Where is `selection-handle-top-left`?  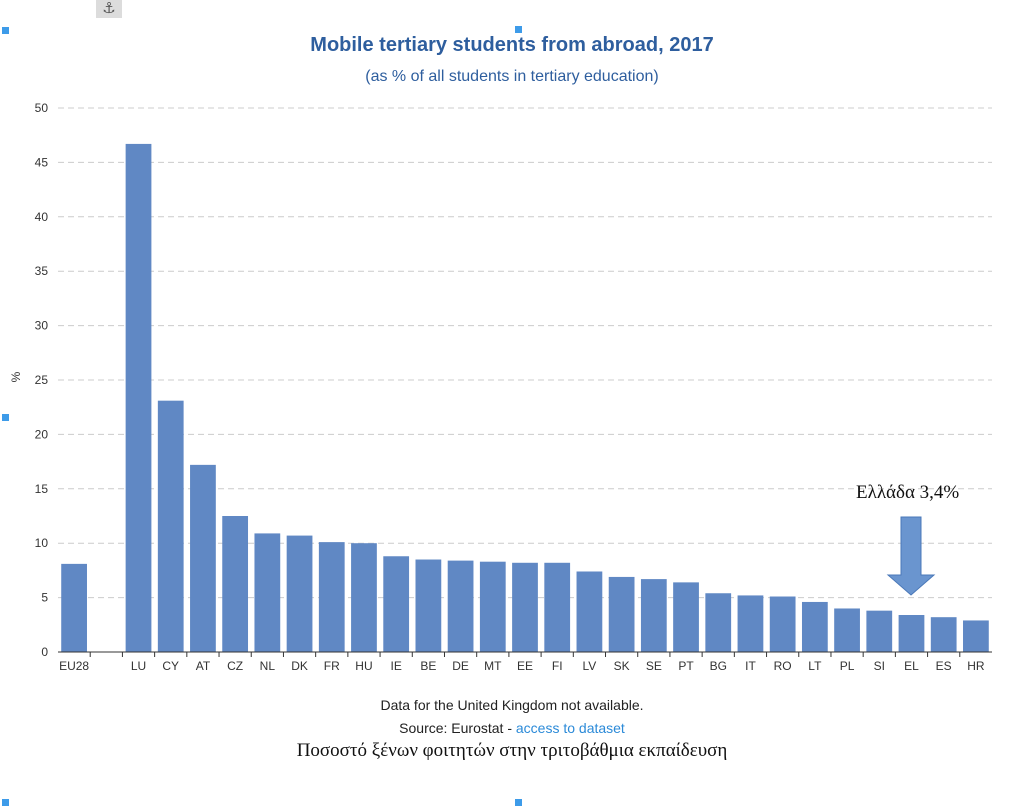
selection-handle-top-left is located at coordinates (5, 30).